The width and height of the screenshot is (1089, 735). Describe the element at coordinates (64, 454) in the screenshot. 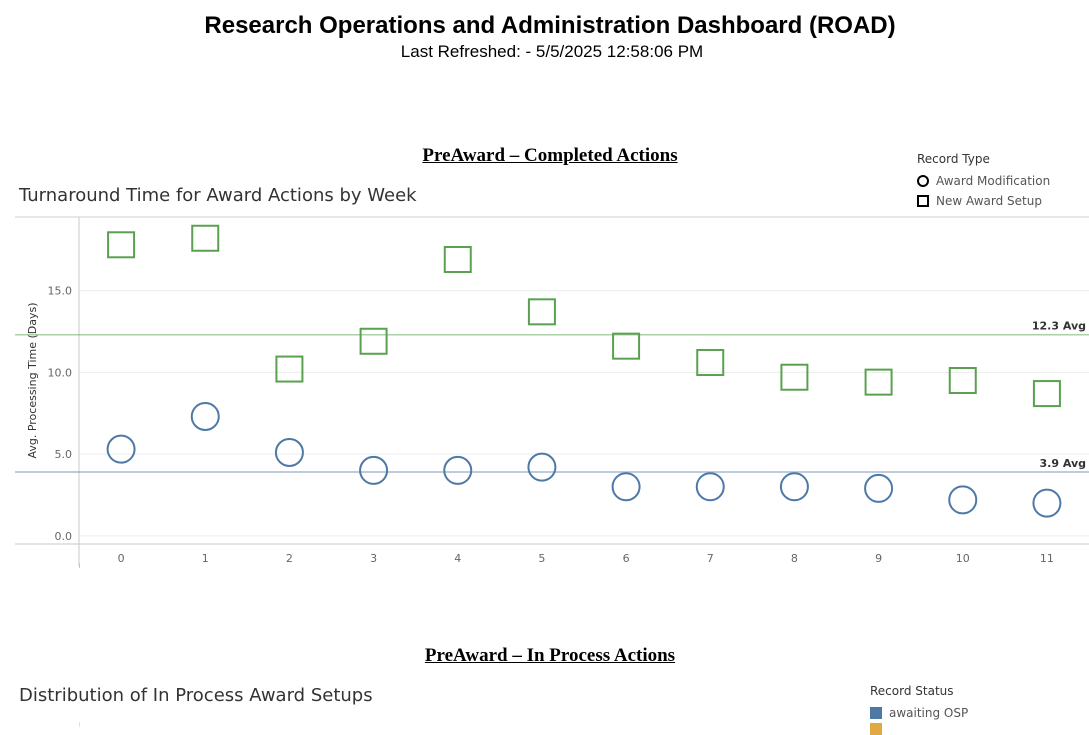

I see `y-tick-label: 5.0` at that location.